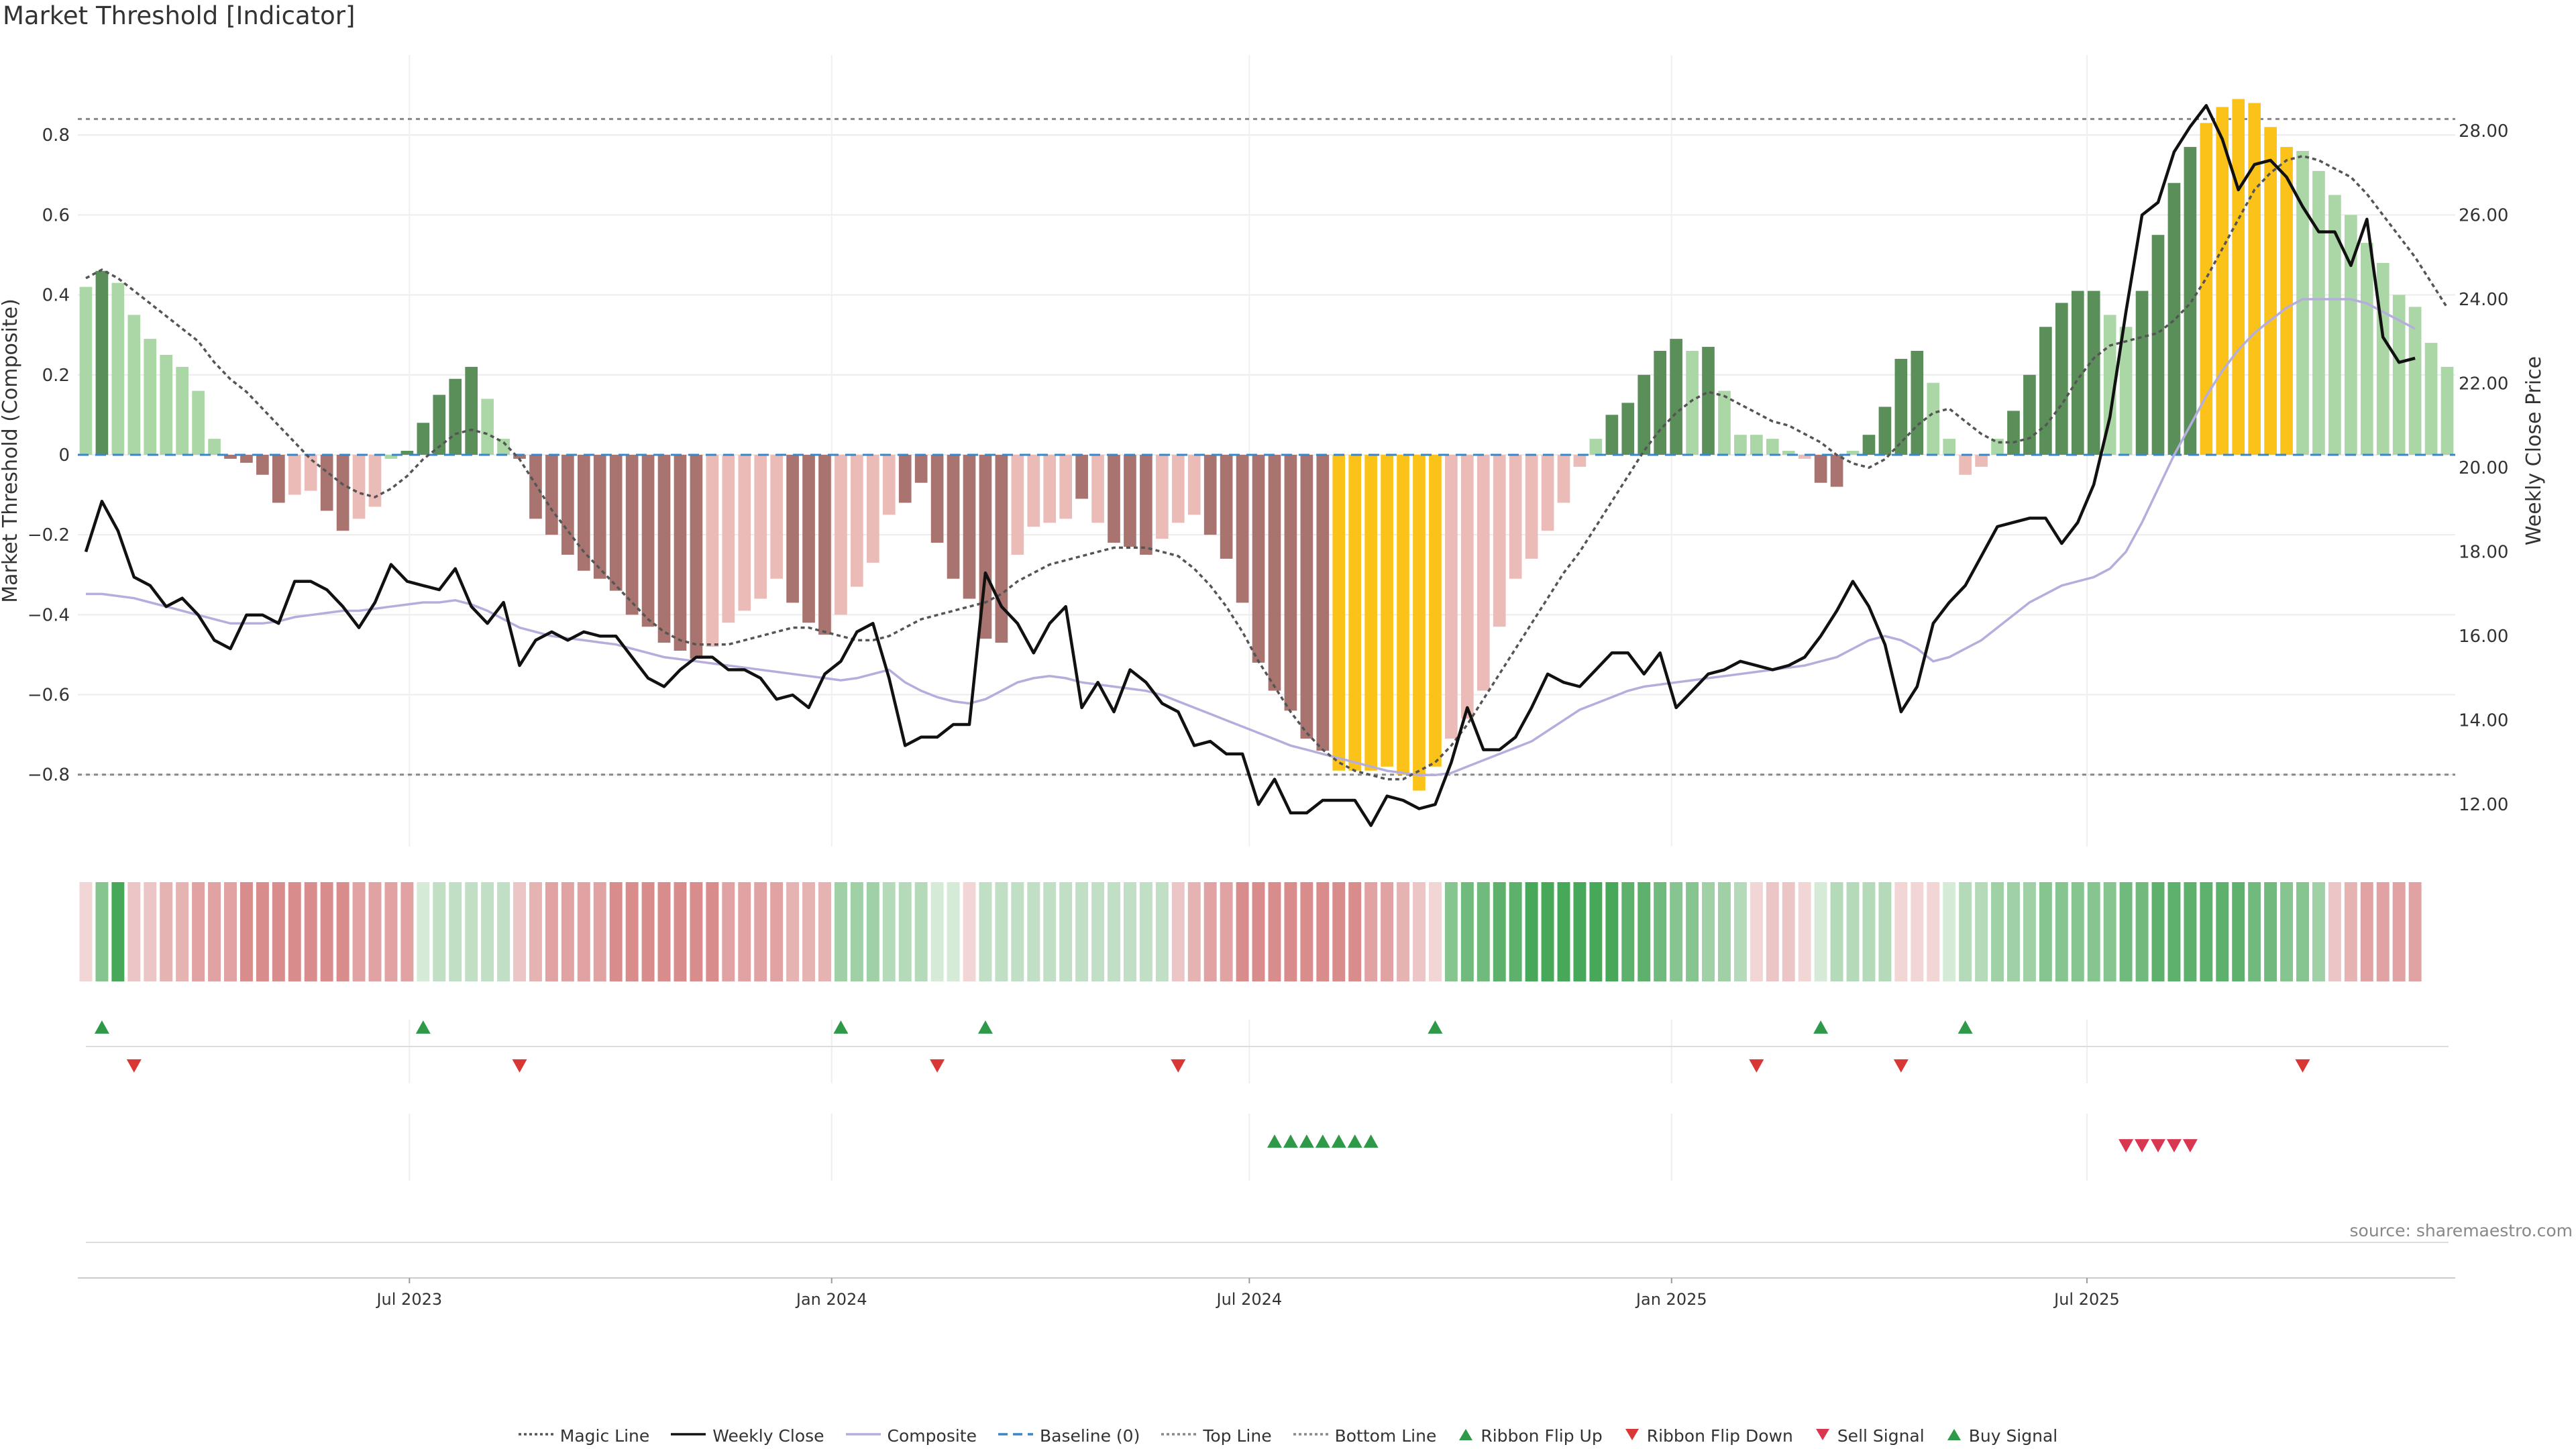 The height and width of the screenshot is (1449, 2576). What do you see at coordinates (56, 296) in the screenshot?
I see `left-tick-label: 0.4` at bounding box center [56, 296].